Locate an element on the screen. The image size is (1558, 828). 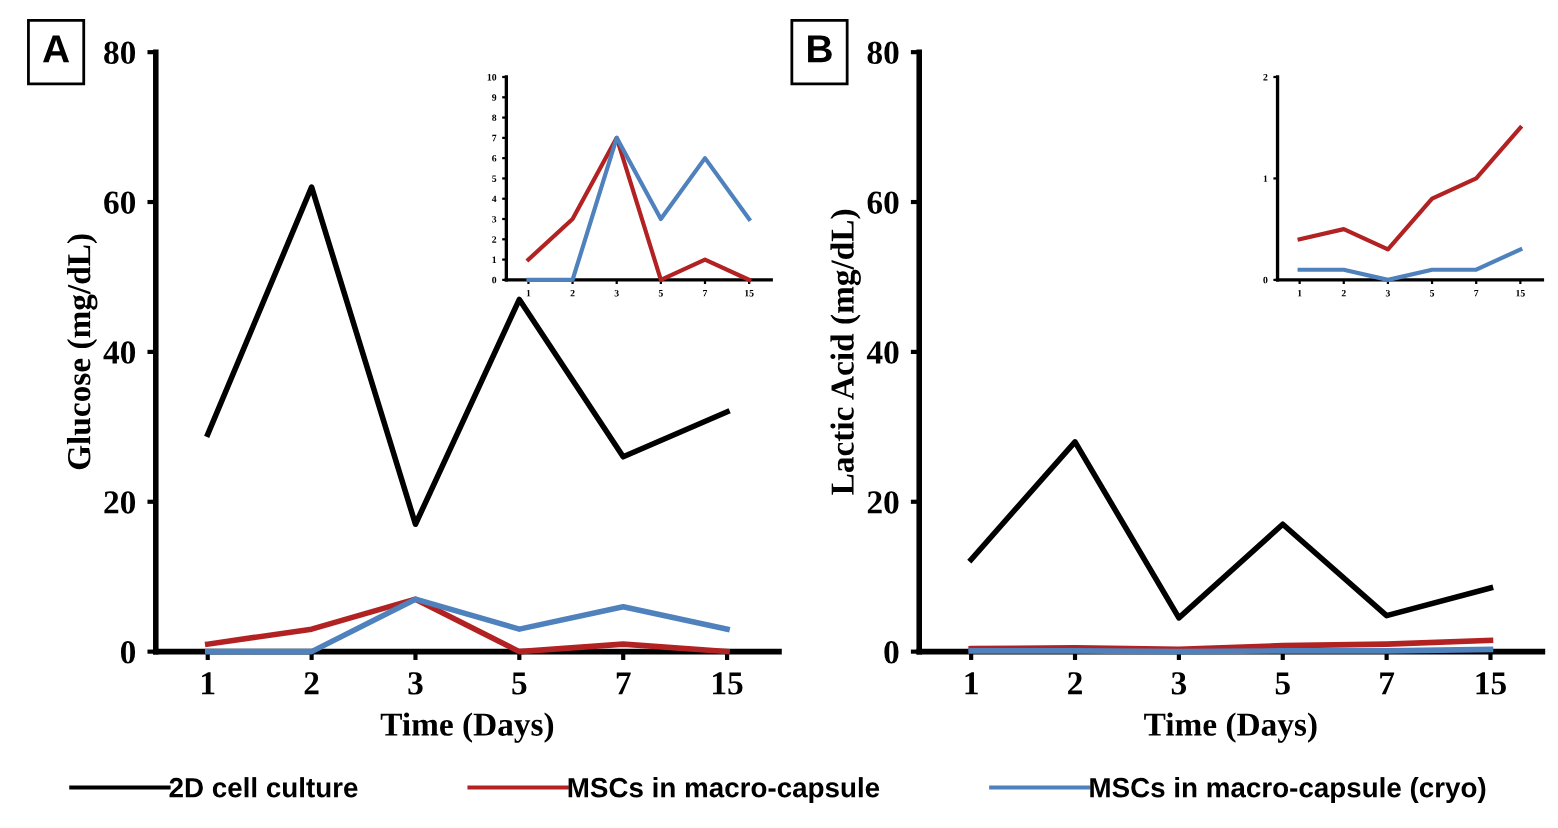
y-axis-title: Glucose (mg/dL) is located at coordinates (82, 352).